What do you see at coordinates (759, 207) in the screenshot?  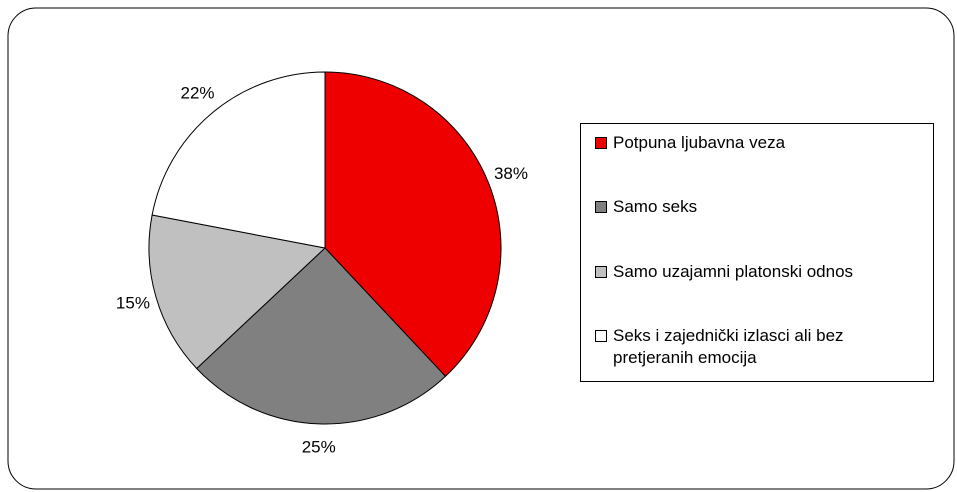 I see `legend-item: Samo seks` at bounding box center [759, 207].